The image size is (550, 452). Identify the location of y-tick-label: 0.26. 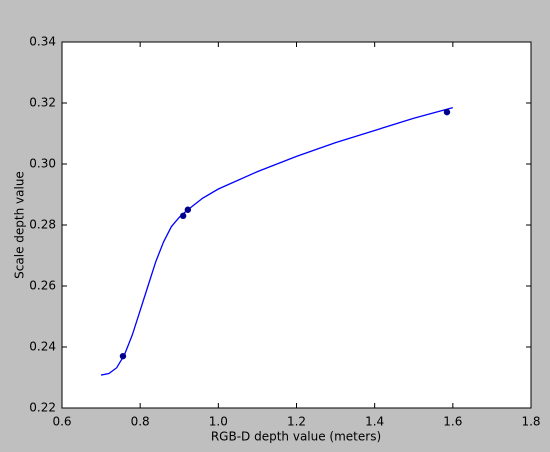
(42, 286).